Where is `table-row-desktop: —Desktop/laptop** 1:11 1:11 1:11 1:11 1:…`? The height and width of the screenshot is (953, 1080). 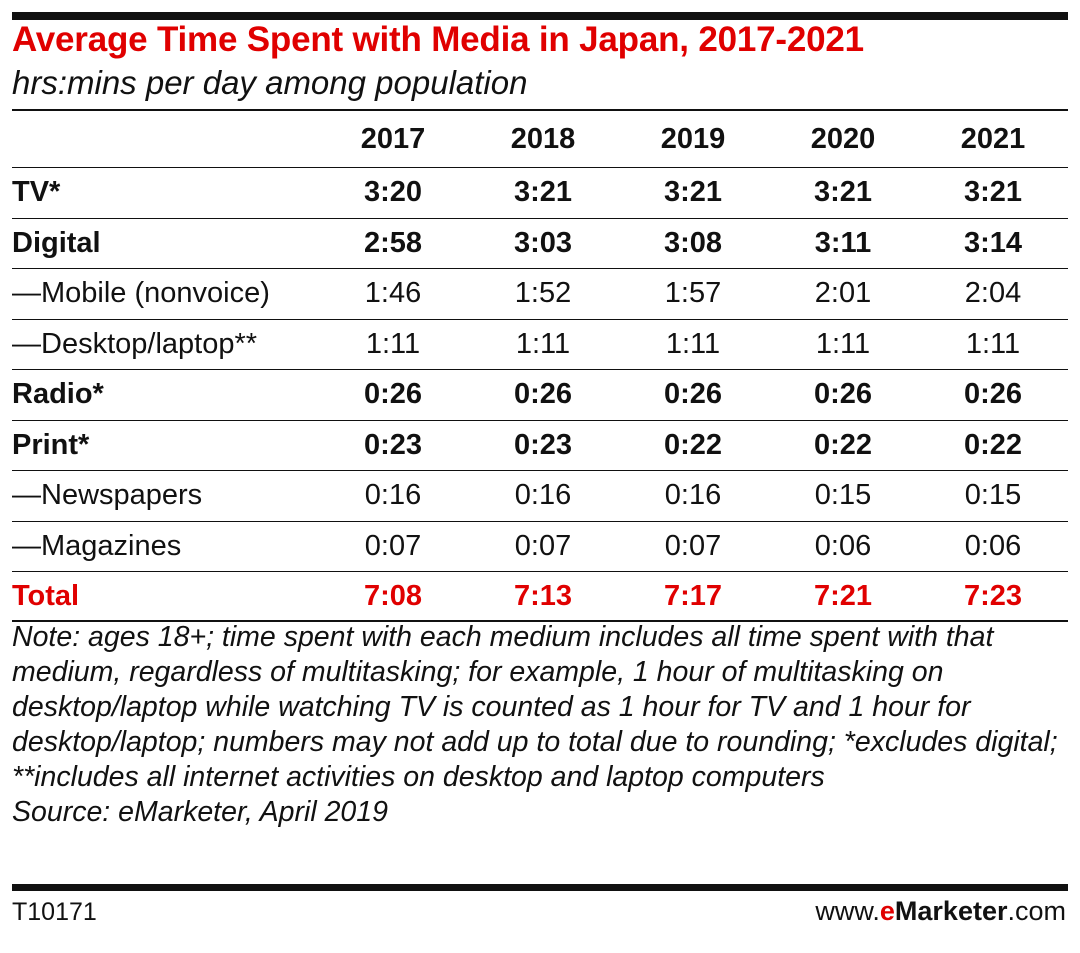 table-row-desktop: —Desktop/laptop** 1:11 1:11 1:11 1:11 1:… is located at coordinates (540, 344).